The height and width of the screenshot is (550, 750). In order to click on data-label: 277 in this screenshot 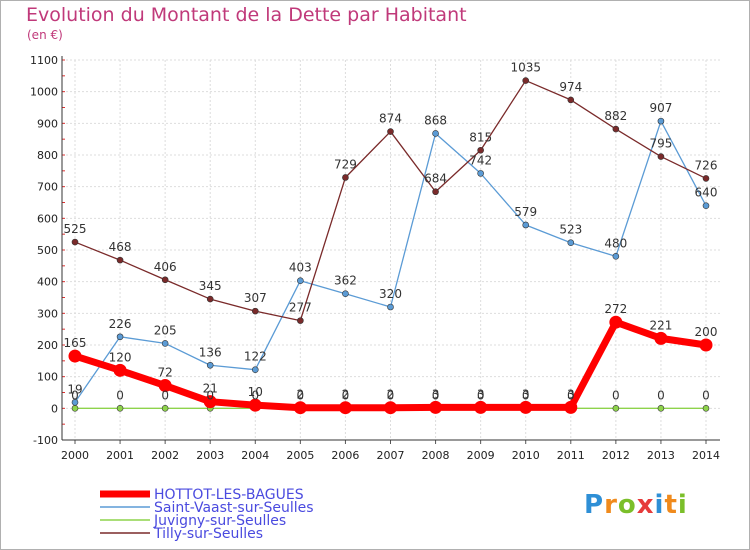, I will do `click(300, 308)`.